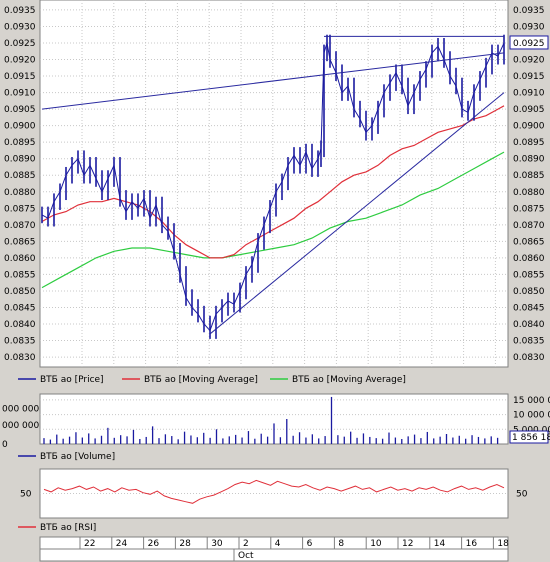  I want to click on price-tick-left: 0.0910, so click(20, 94).